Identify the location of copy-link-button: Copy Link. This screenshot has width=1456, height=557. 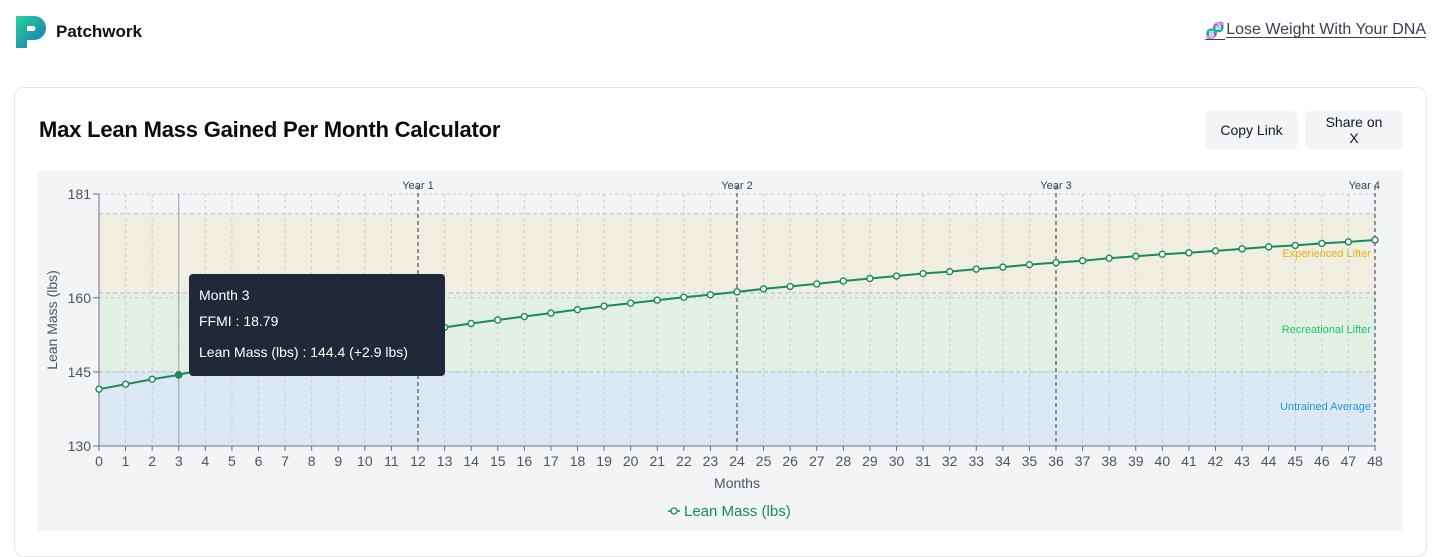
(1251, 130).